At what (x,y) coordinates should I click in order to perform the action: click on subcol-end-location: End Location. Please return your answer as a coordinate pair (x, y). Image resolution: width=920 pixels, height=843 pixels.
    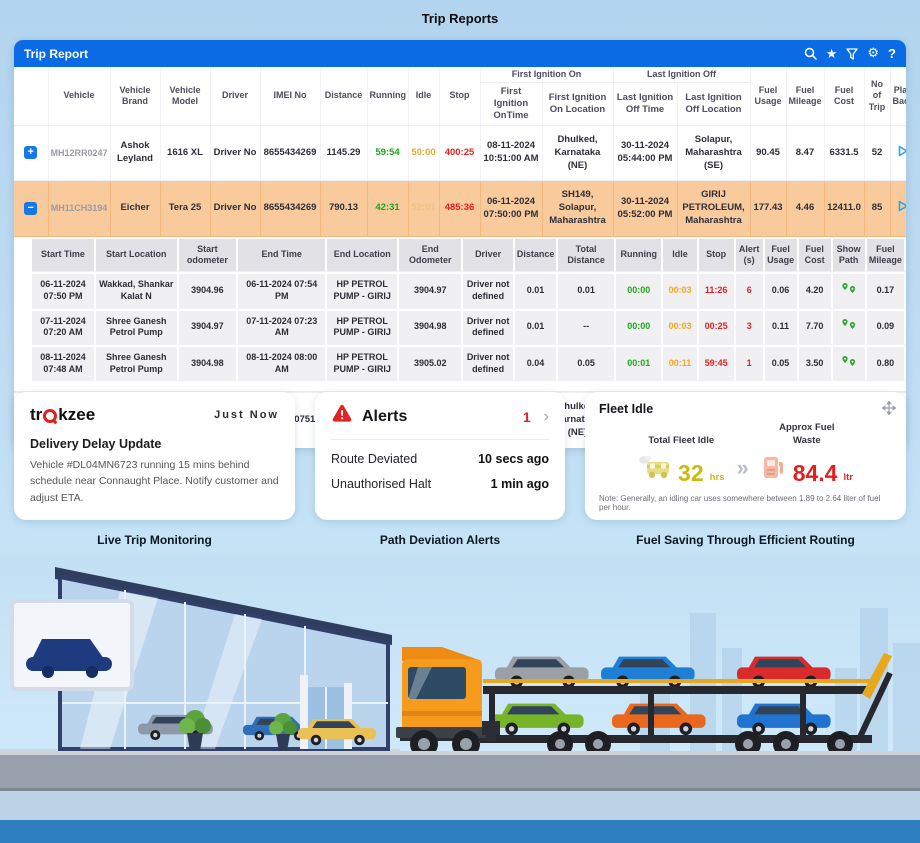
    Looking at the image, I should click on (363, 255).